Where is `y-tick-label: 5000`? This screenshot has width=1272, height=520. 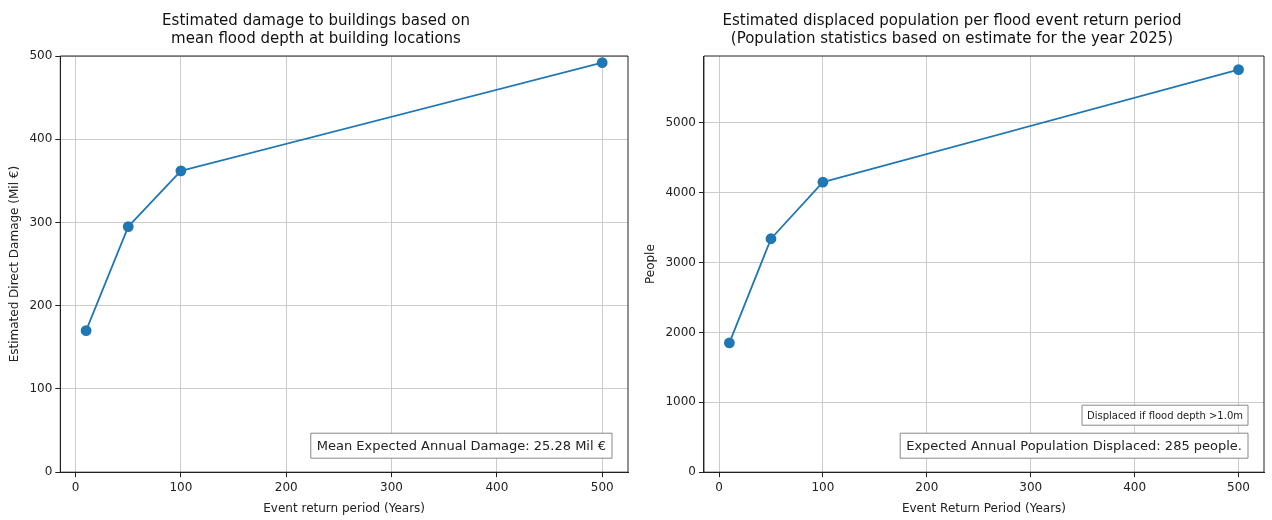 y-tick-label: 5000 is located at coordinates (680, 121).